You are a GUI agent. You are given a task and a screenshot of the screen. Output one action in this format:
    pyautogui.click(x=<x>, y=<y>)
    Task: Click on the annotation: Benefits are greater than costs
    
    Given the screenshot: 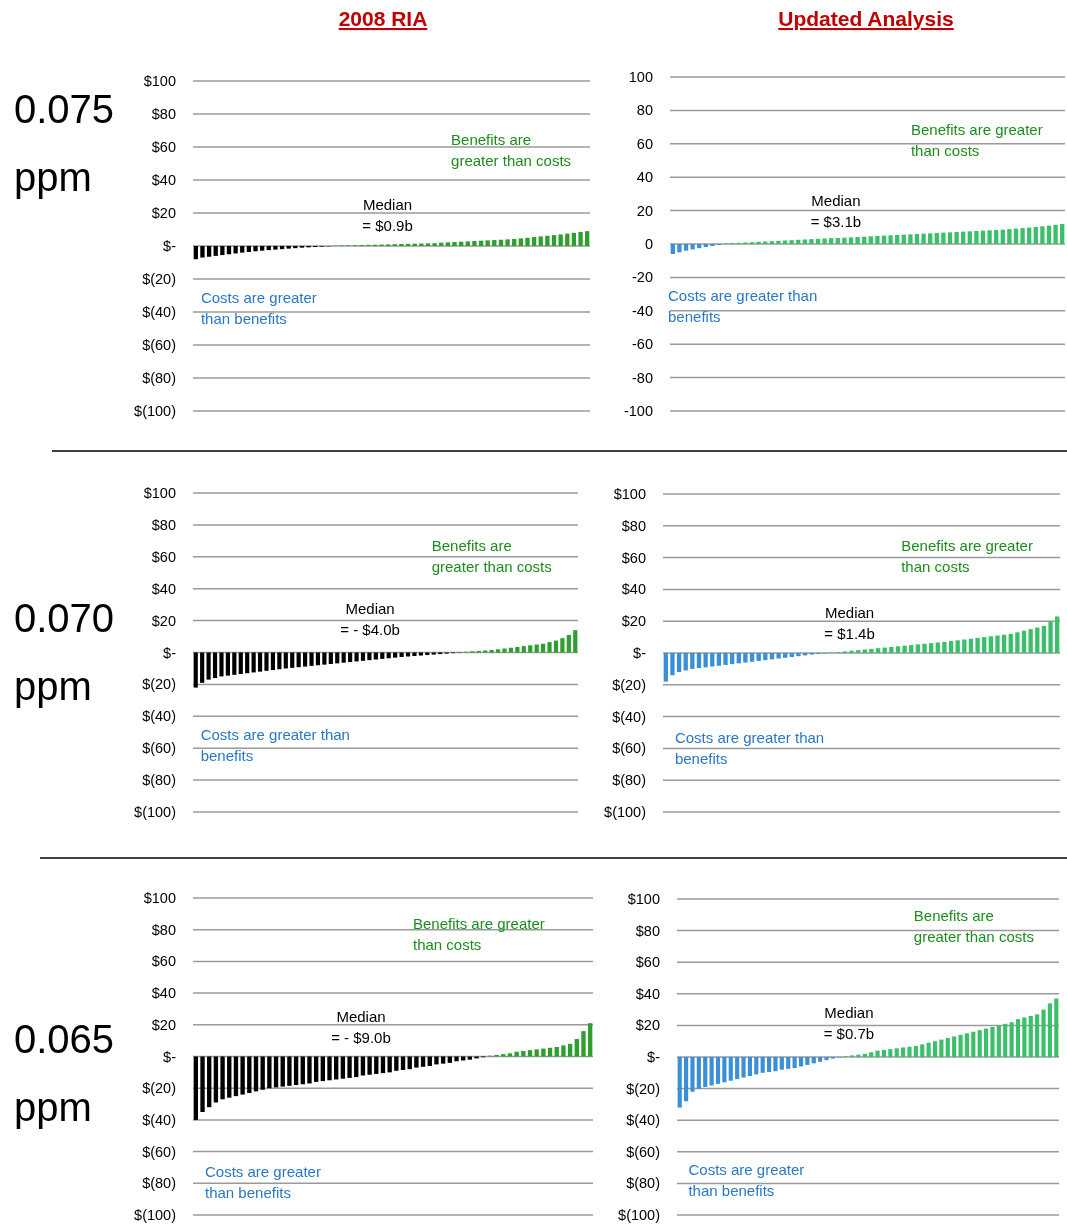 What is the action you would take?
    pyautogui.click(x=479, y=934)
    